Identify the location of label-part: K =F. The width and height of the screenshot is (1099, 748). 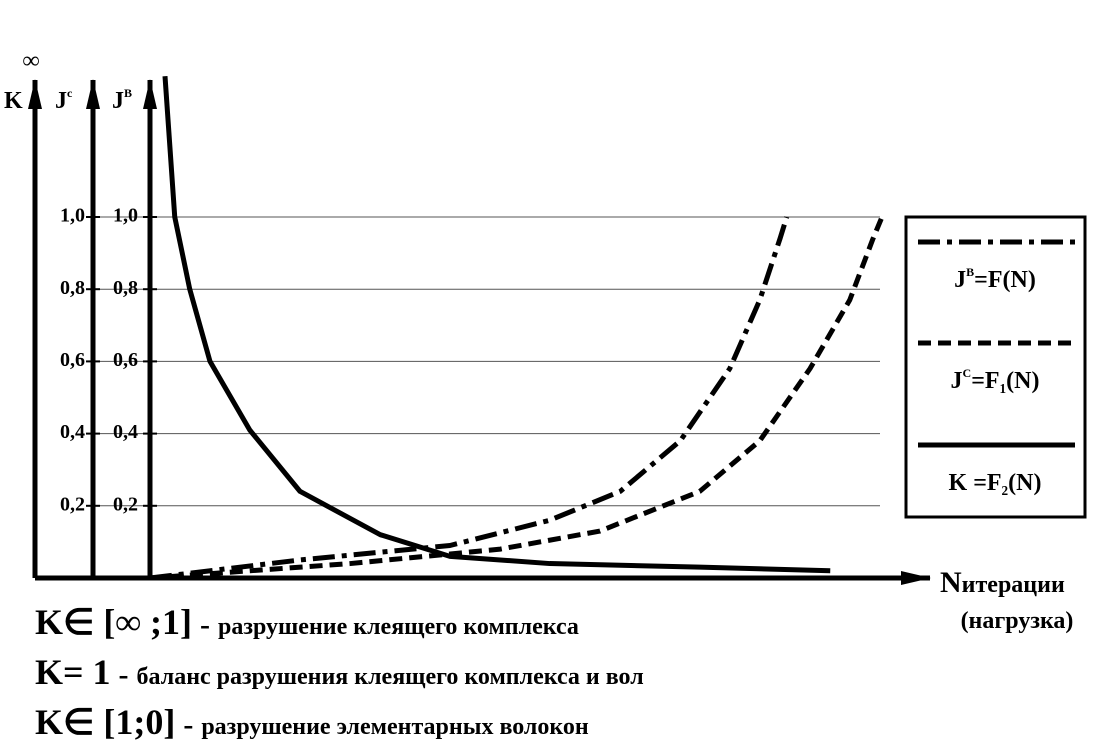
(975, 483).